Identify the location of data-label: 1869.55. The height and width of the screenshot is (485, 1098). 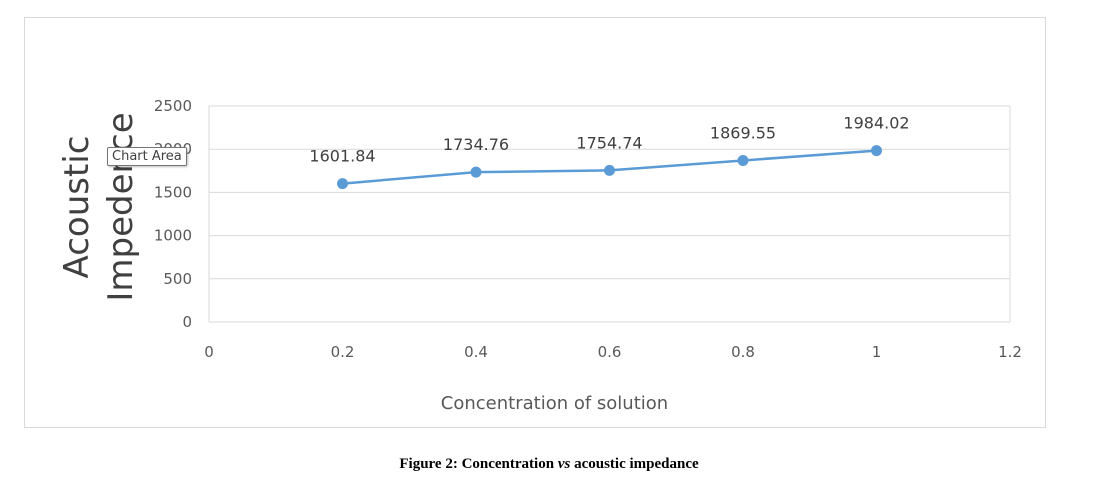
(743, 132).